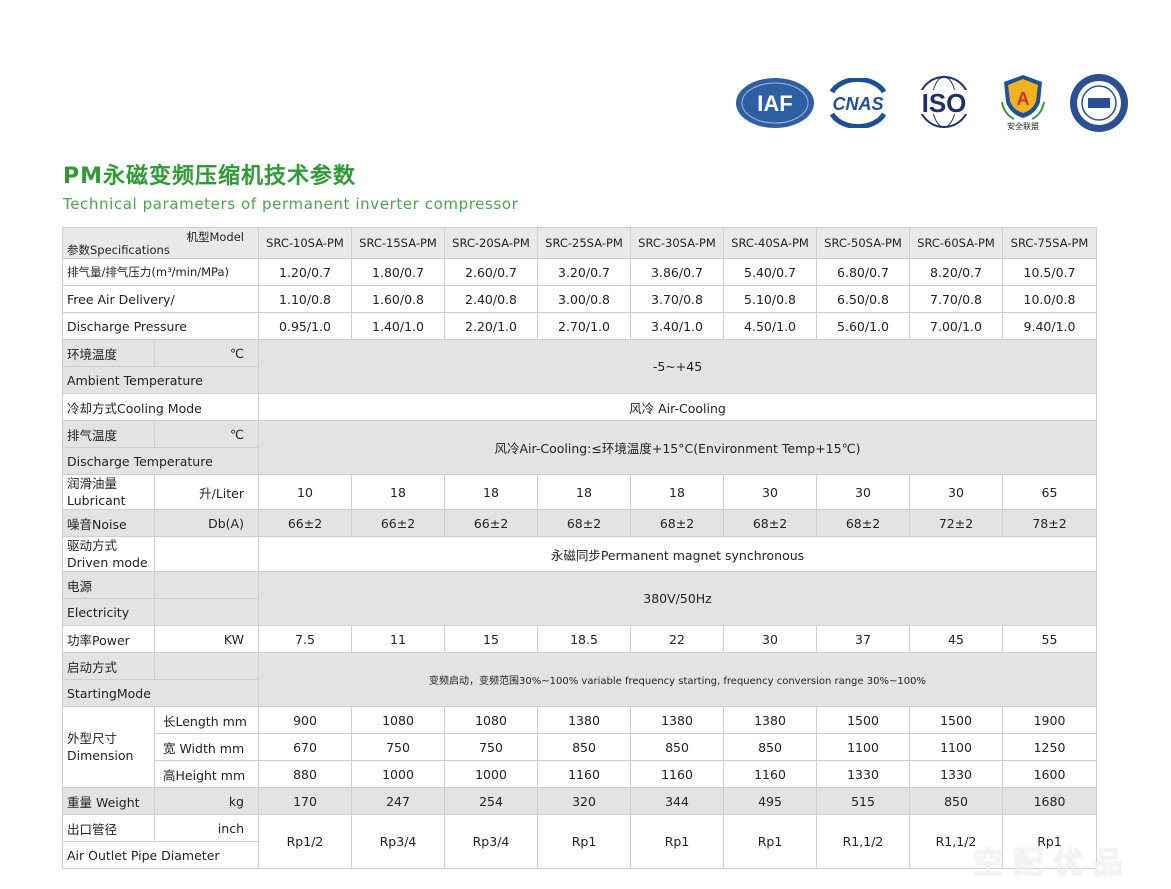  I want to click on table-cell: 2.60/0.7, so click(491, 272).